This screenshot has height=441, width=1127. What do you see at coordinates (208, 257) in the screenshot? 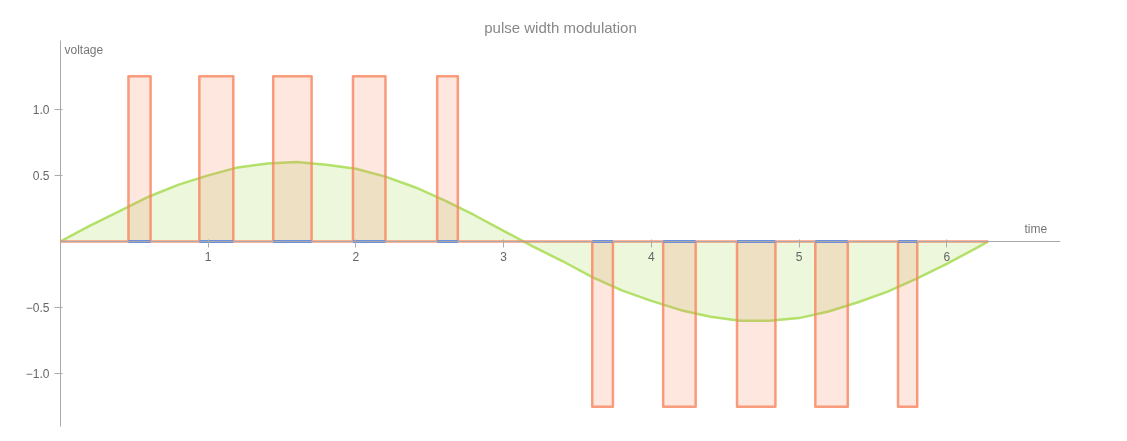
I see `x-tick-label: 1` at bounding box center [208, 257].